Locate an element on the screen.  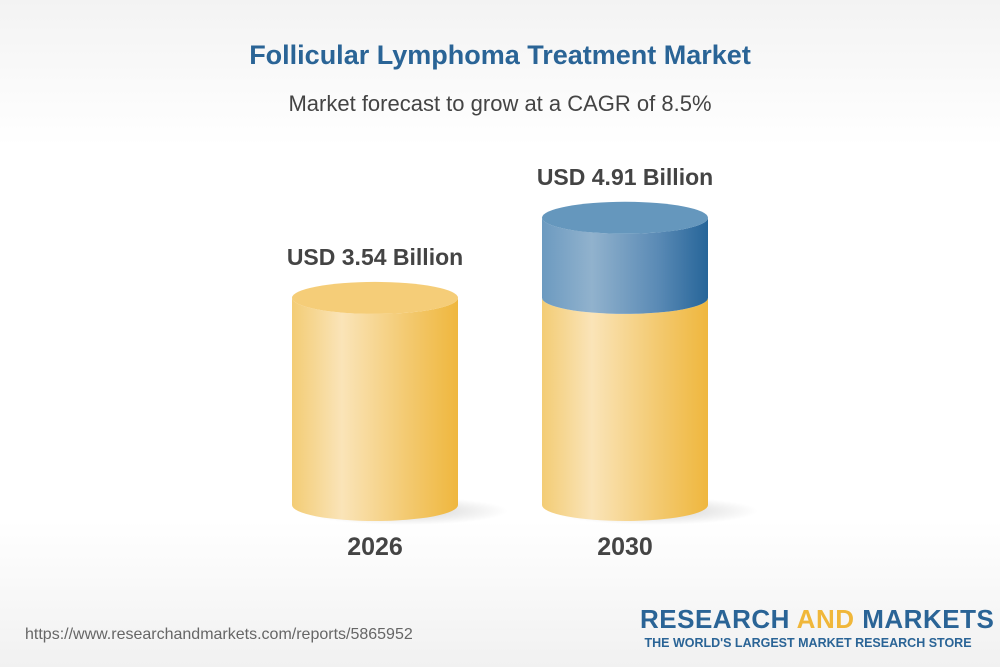
logo-text-and: AND is located at coordinates (825, 619).